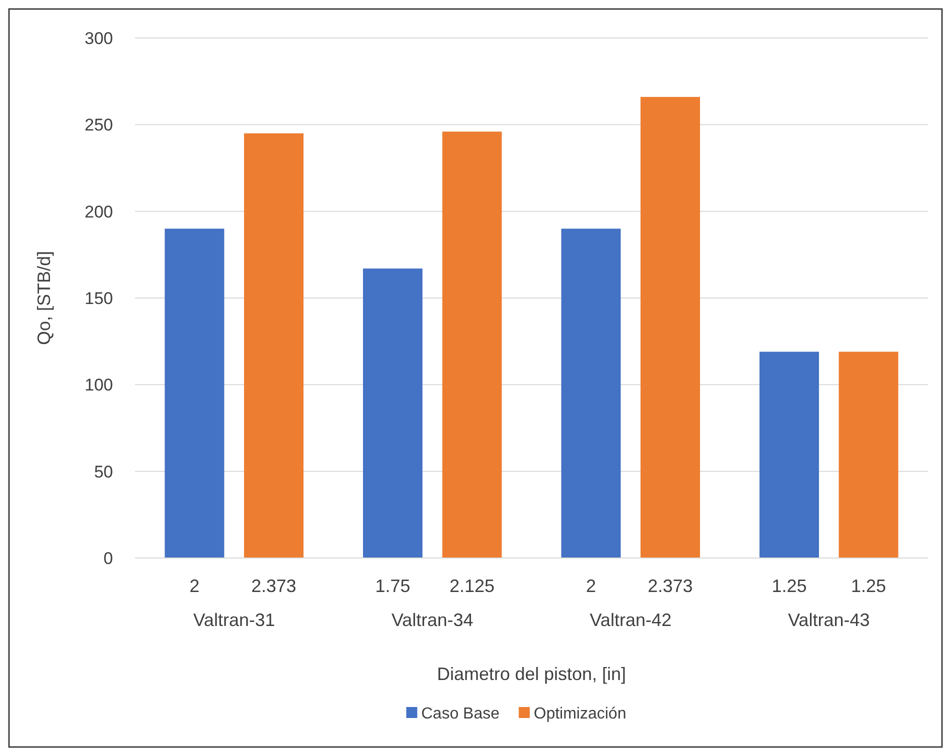 This screenshot has height=755, width=951. What do you see at coordinates (44, 298) in the screenshot?
I see `y-axis-title: Qo, [STB/d]` at bounding box center [44, 298].